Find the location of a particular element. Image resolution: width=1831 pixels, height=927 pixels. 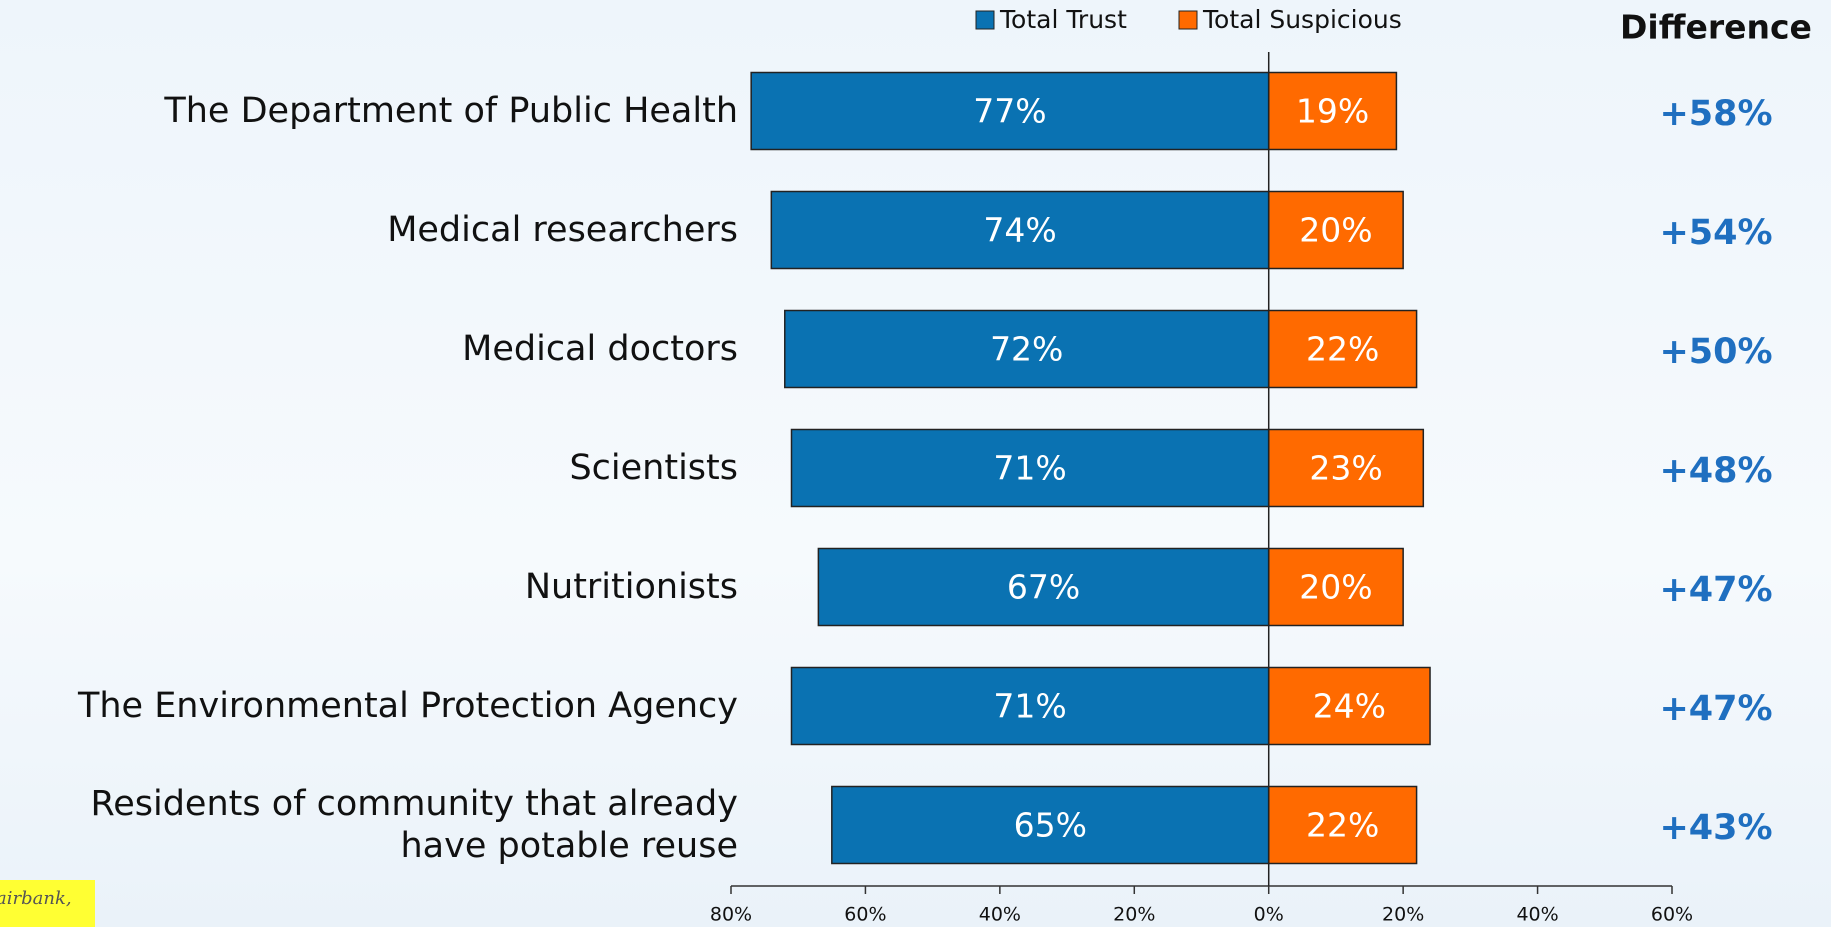

source-note: airbank, is located at coordinates (47, 903).